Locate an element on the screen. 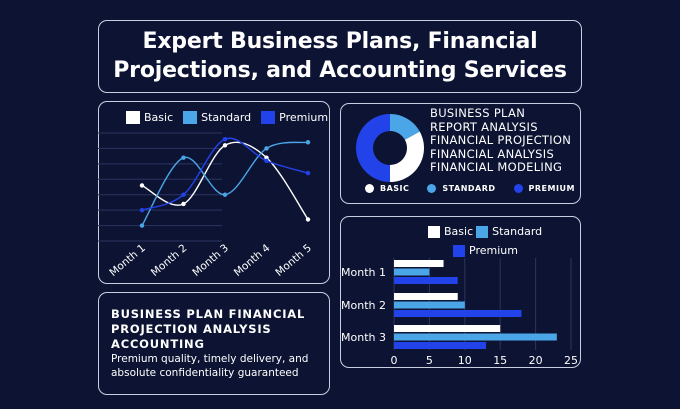 The height and width of the screenshot is (409, 680). bar-legend-basic: Basic is located at coordinates (450, 231).